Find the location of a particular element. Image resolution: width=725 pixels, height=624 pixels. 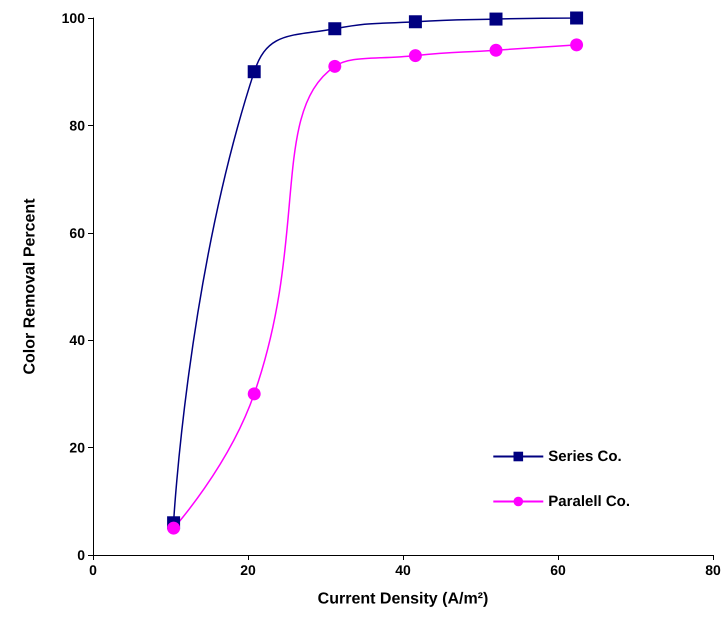

y-tick-label: 60 is located at coordinates (77, 232).